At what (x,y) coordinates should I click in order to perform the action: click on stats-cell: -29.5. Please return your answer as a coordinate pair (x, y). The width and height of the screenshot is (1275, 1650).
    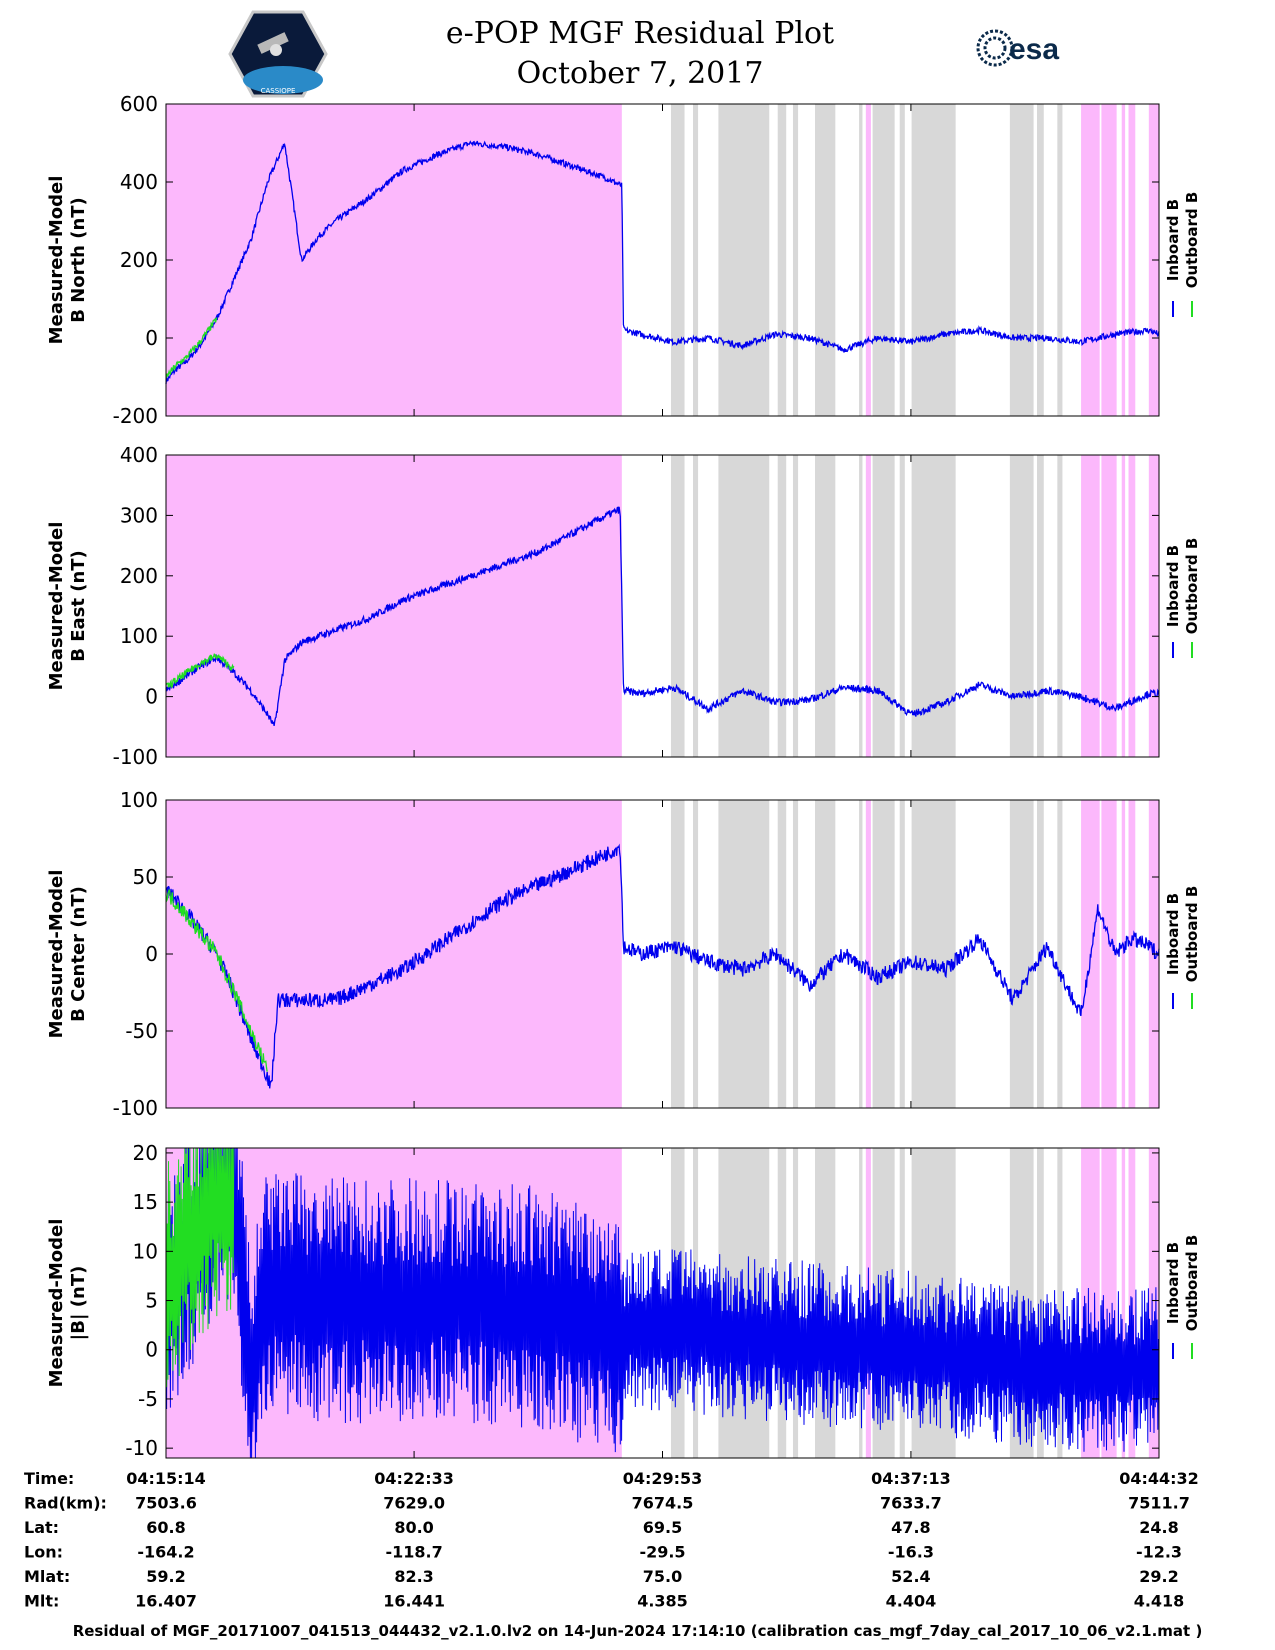
    Looking at the image, I should click on (662, 1552).